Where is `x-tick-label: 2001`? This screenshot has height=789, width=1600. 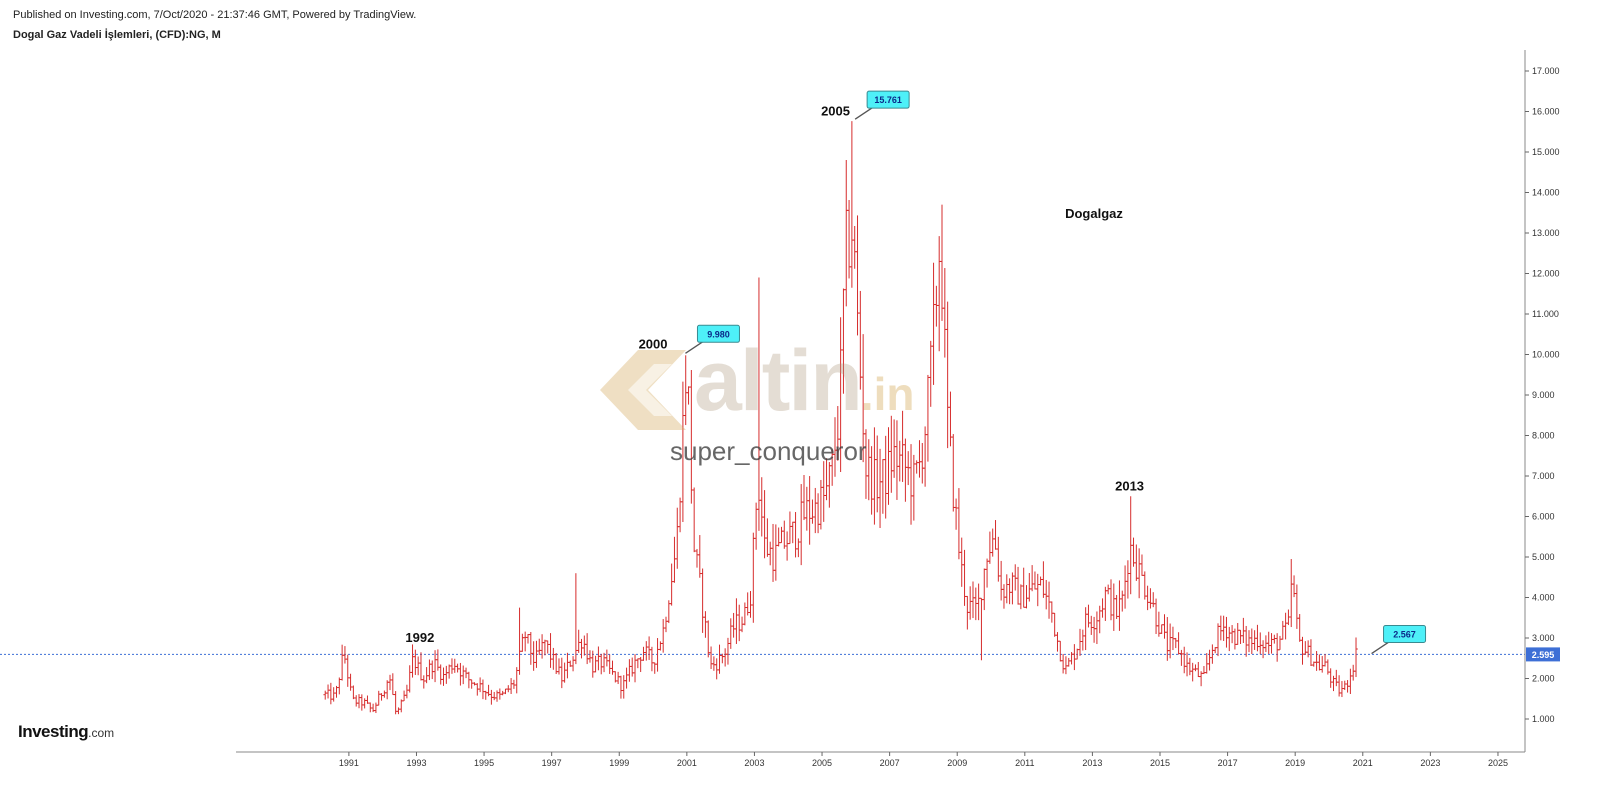 x-tick-label: 2001 is located at coordinates (687, 763).